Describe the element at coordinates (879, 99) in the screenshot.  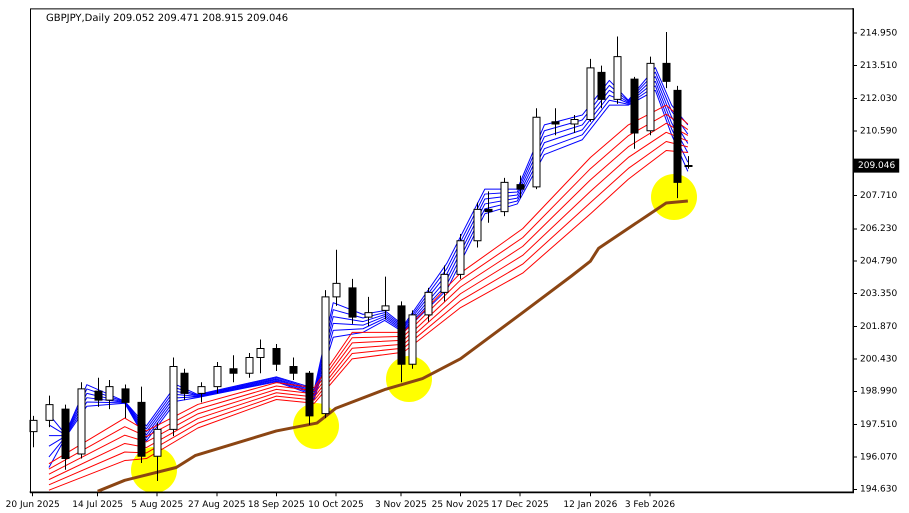
I see `y-tick-label: 212.030` at that location.